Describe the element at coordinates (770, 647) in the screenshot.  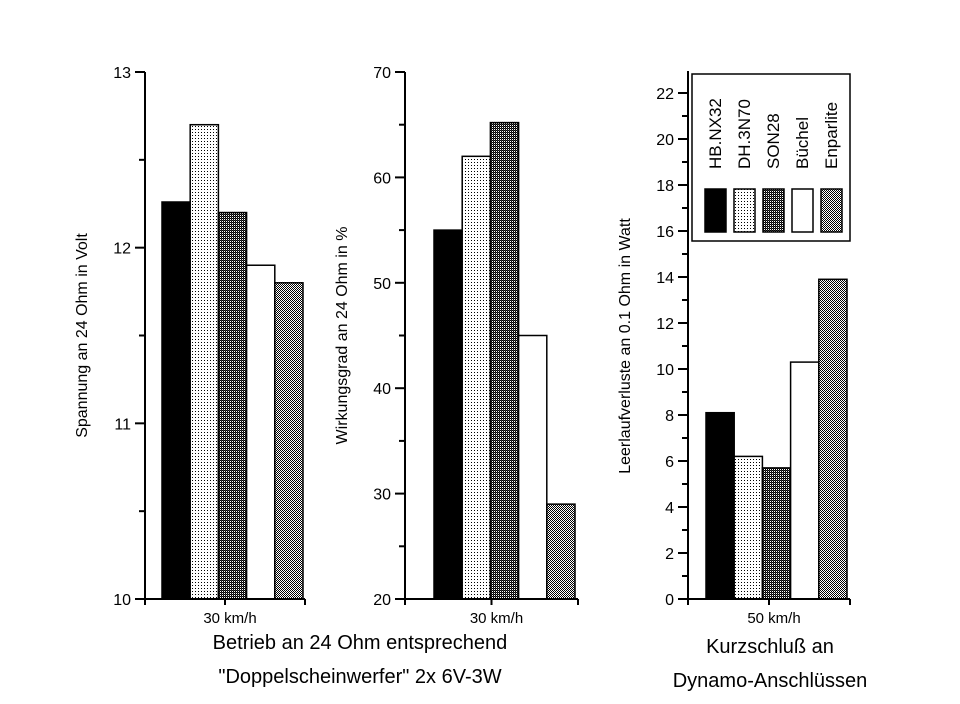
I see `caption-right-line1: Kurzschluß an` at that location.